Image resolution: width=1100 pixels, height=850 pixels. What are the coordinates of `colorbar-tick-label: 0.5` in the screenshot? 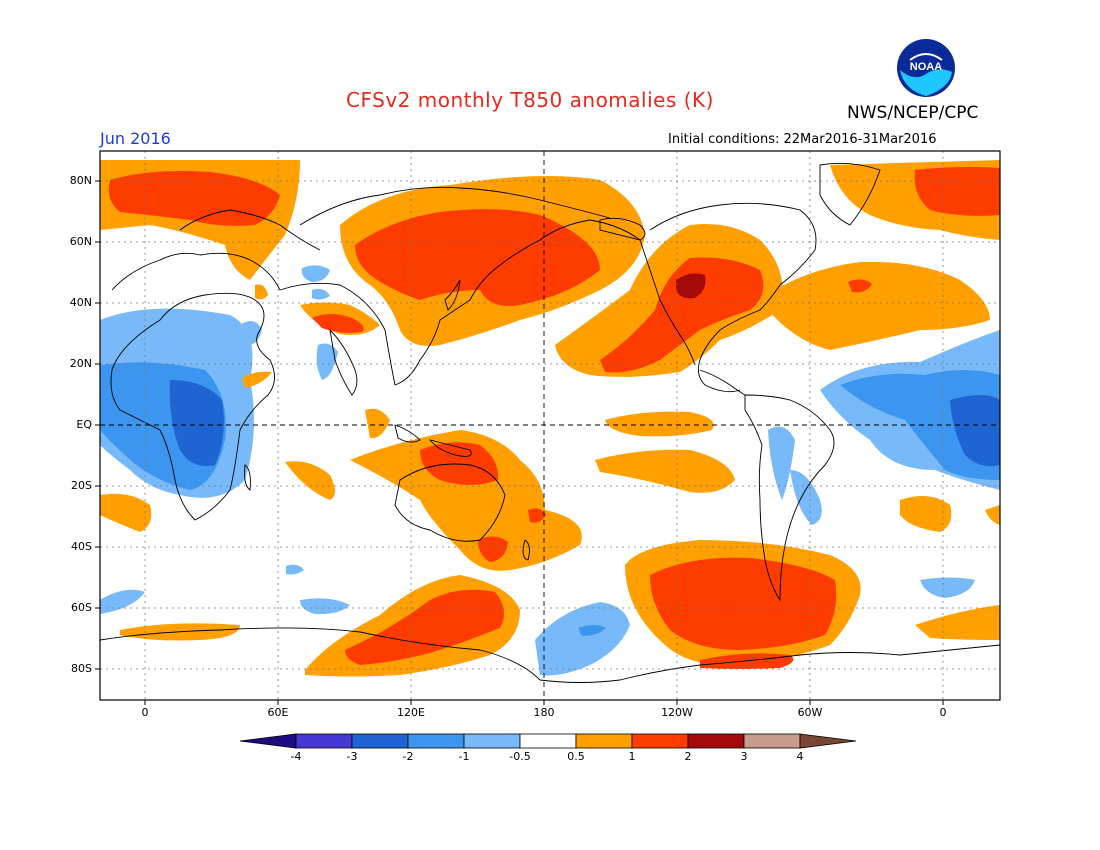 It's located at (576, 756).